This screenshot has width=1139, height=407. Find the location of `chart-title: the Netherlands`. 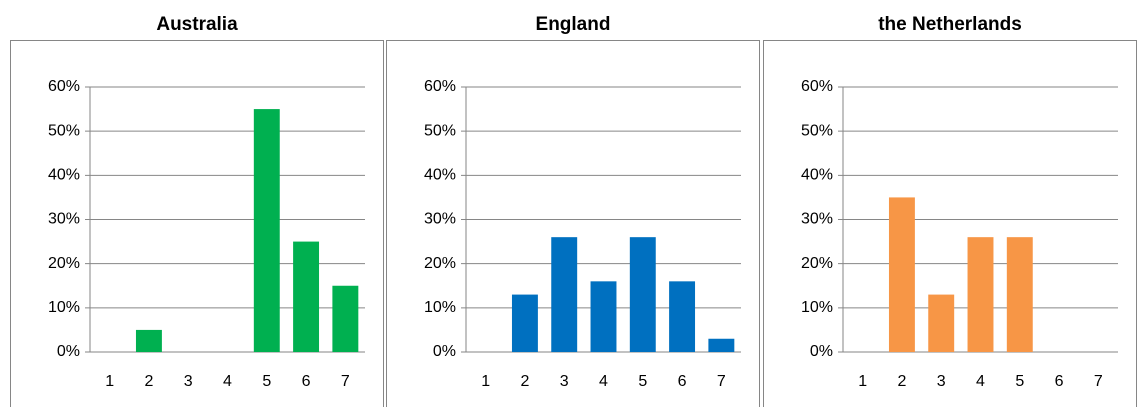

chart-title: the Netherlands is located at coordinates (950, 24).